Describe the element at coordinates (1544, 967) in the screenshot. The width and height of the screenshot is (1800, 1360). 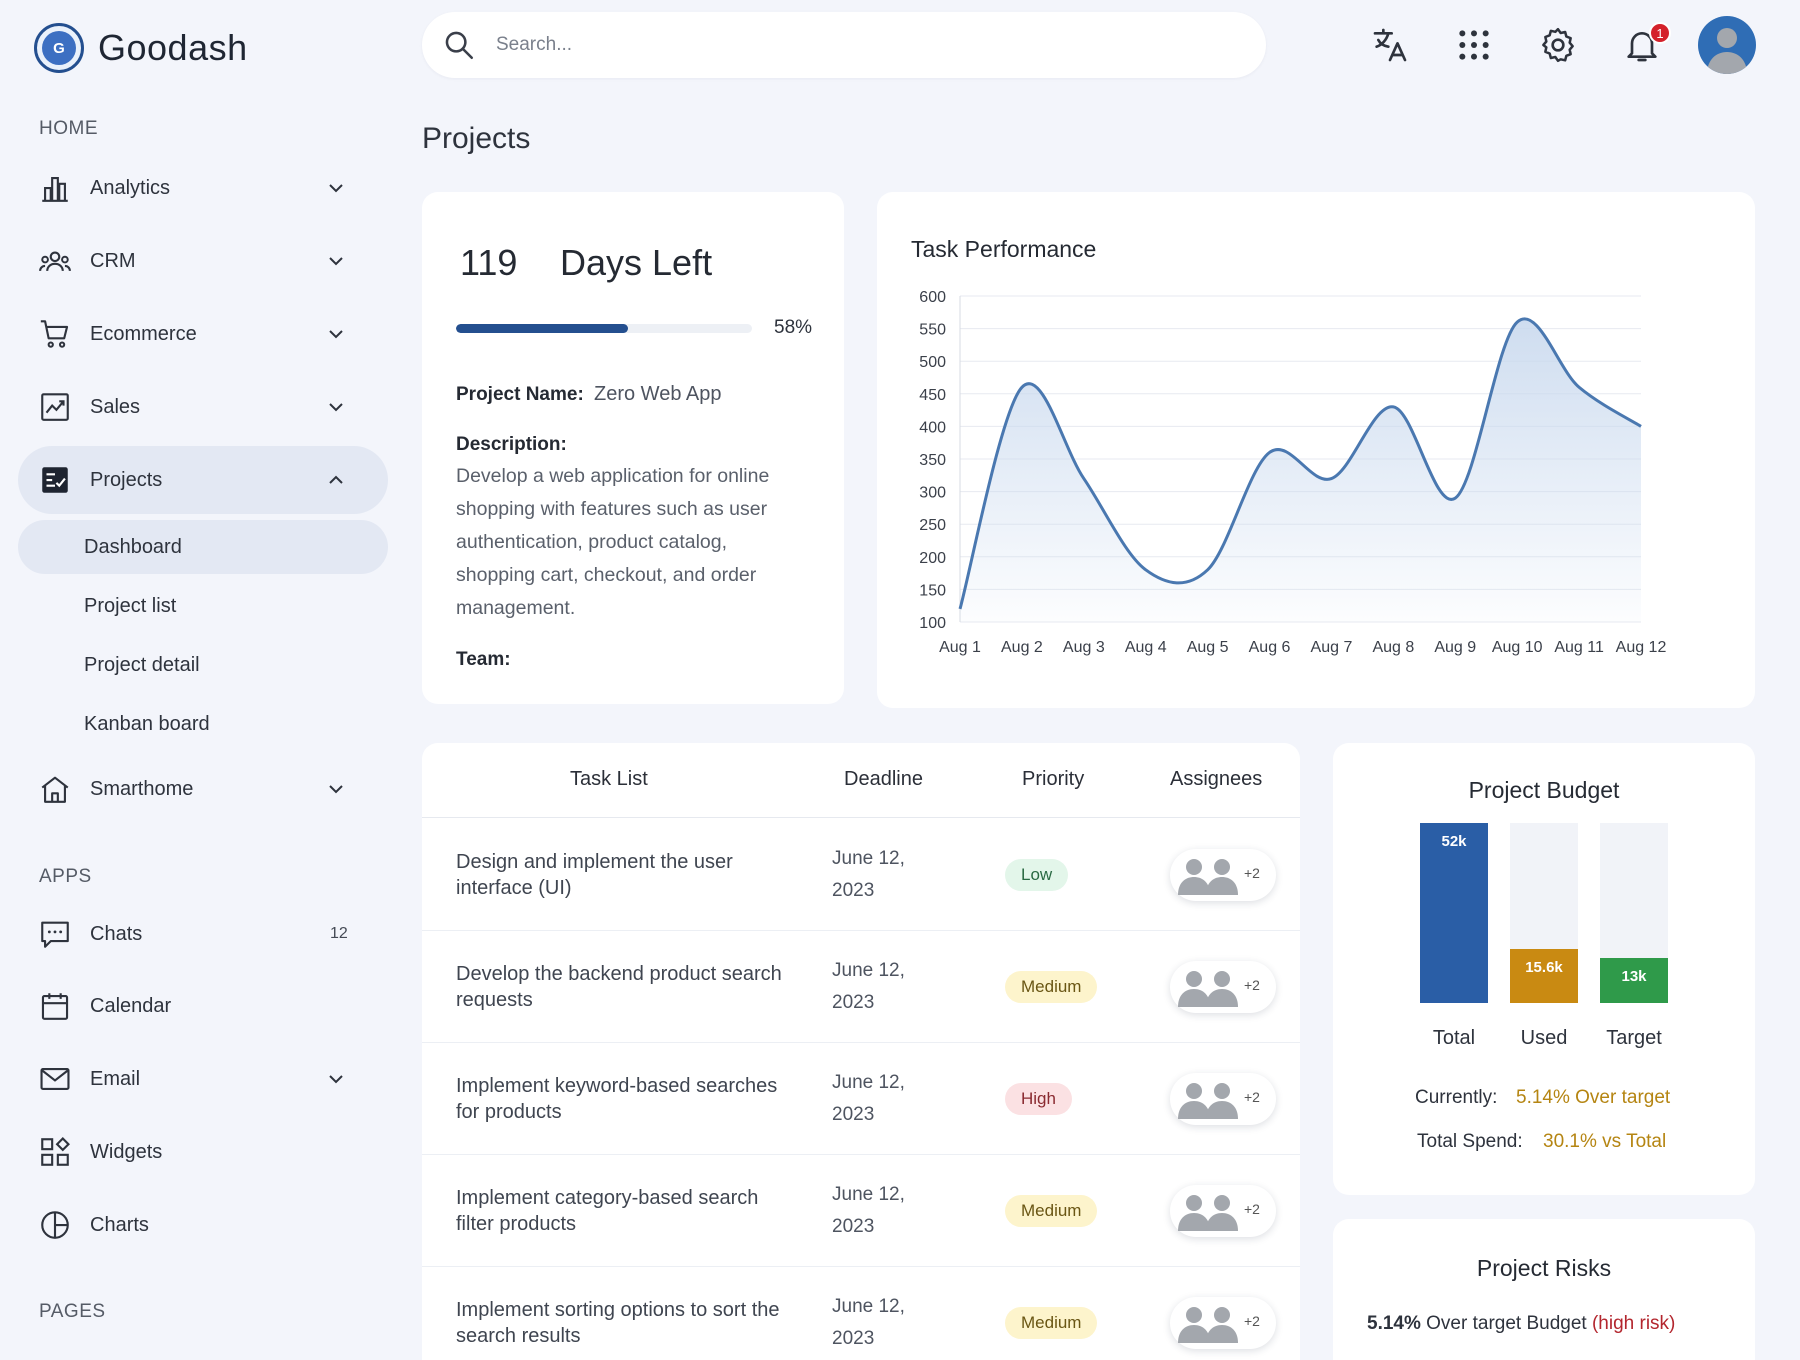
I see `budget-bar-value: 15.6k` at that location.